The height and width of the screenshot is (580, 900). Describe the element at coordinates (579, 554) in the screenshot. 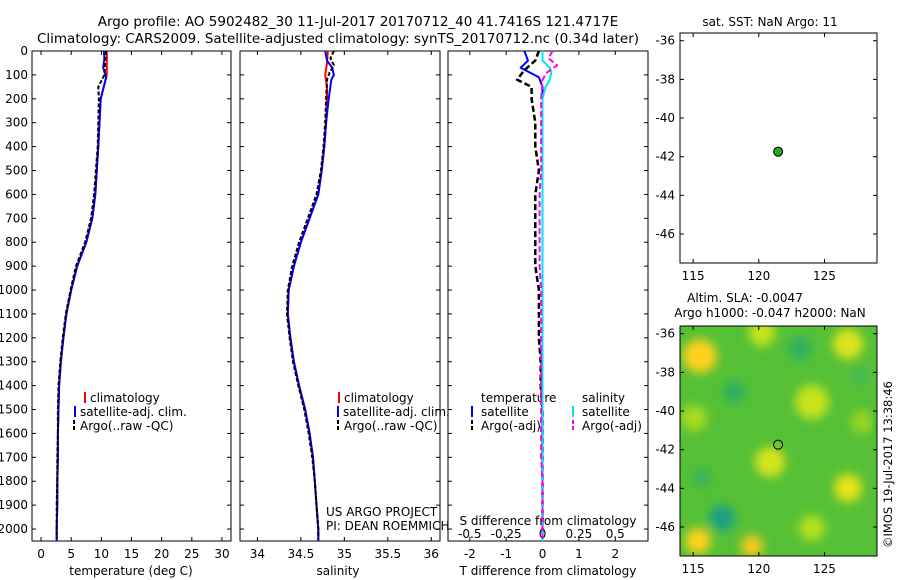

I see `x-tick-label: 1` at that location.